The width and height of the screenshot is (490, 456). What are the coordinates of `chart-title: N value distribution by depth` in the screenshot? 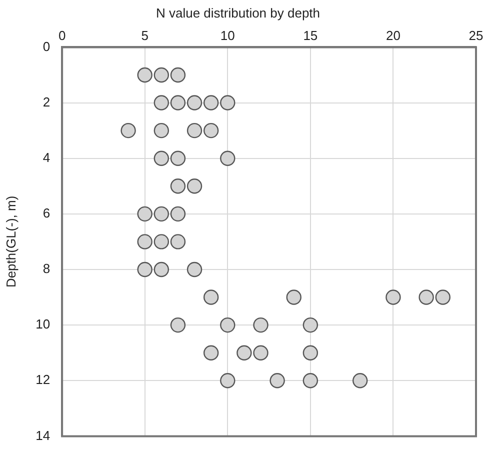 It's located at (238, 12).